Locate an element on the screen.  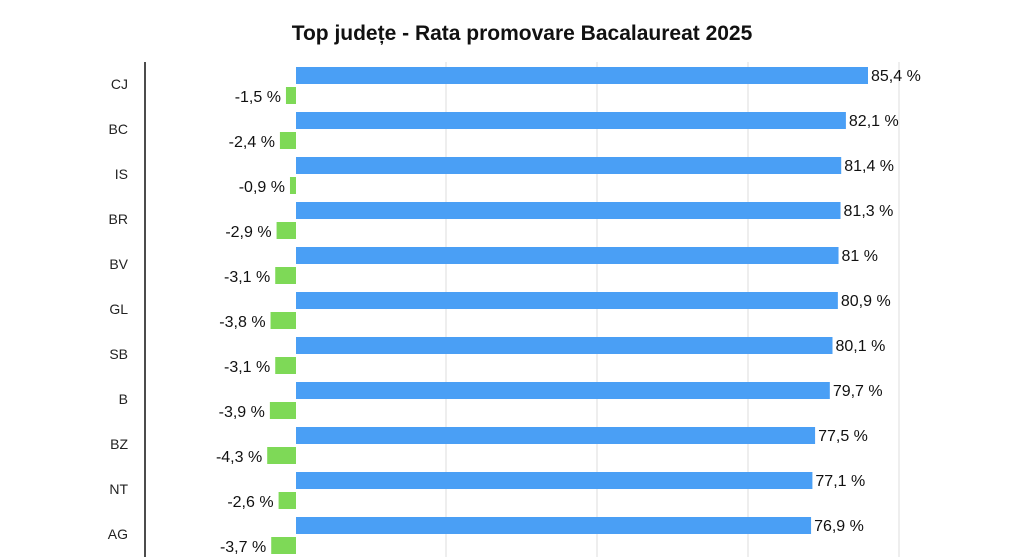
change-bar-cj is located at coordinates (290, 95).